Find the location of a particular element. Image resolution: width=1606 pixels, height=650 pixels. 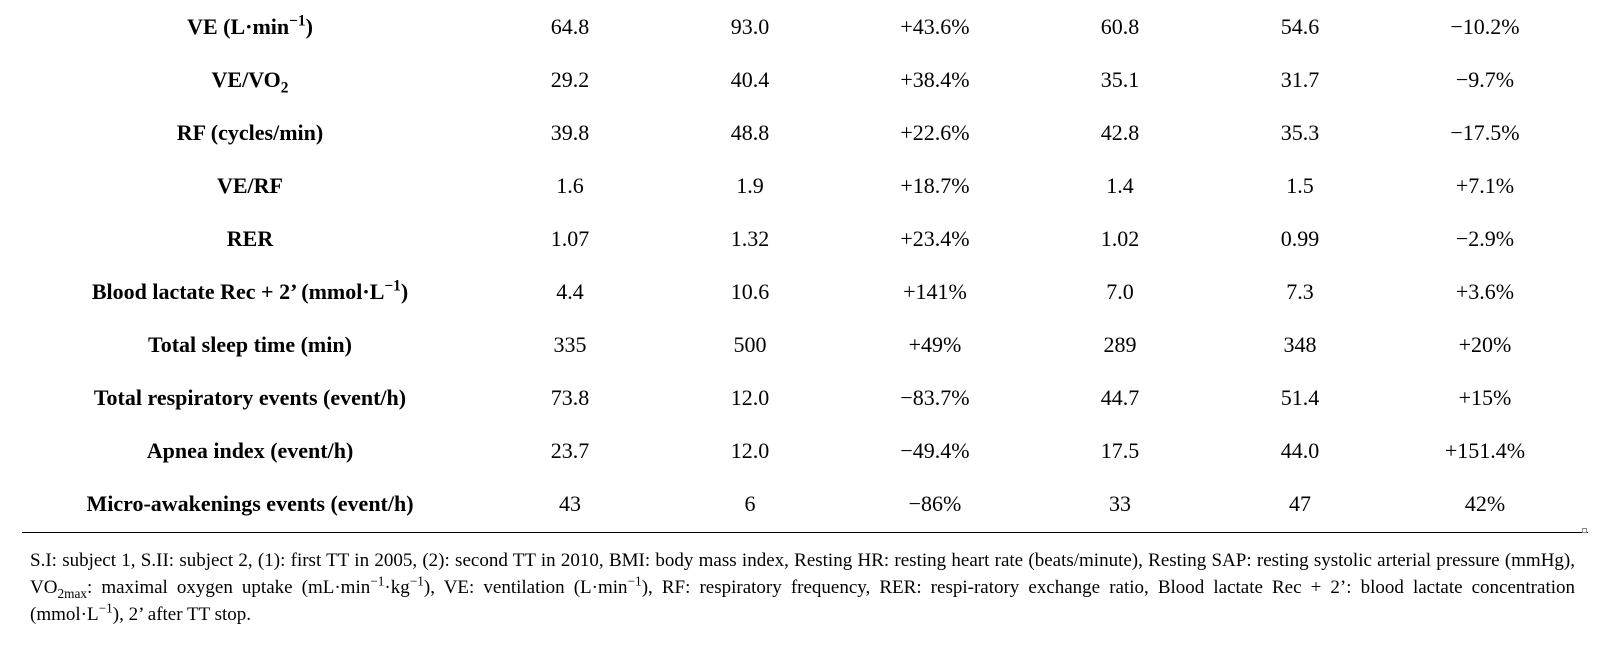

cell-s1-tt1: 73.8 is located at coordinates (570, 397).